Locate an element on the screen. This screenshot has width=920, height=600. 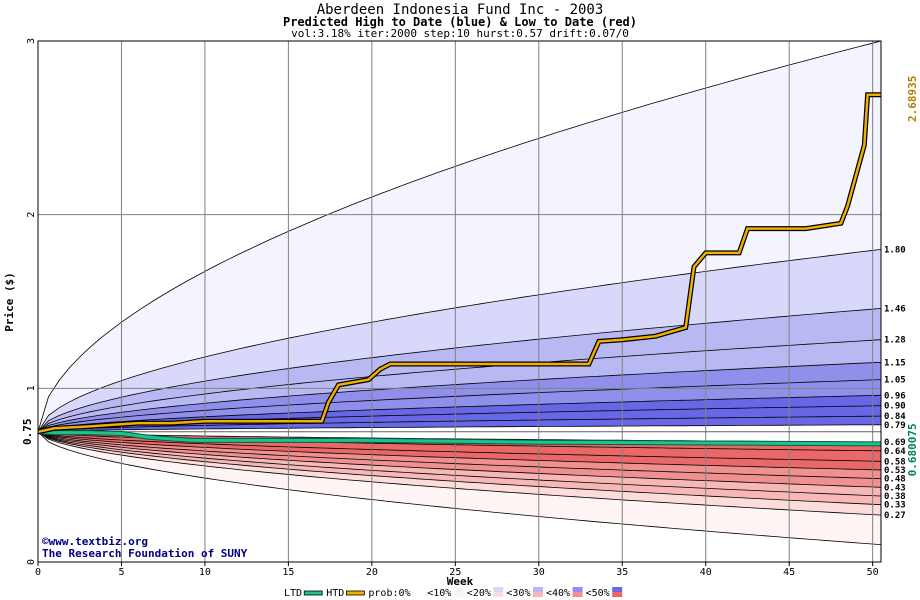
y-axis-ticks: 0 1 2 3 is located at coordinates (31, 301).